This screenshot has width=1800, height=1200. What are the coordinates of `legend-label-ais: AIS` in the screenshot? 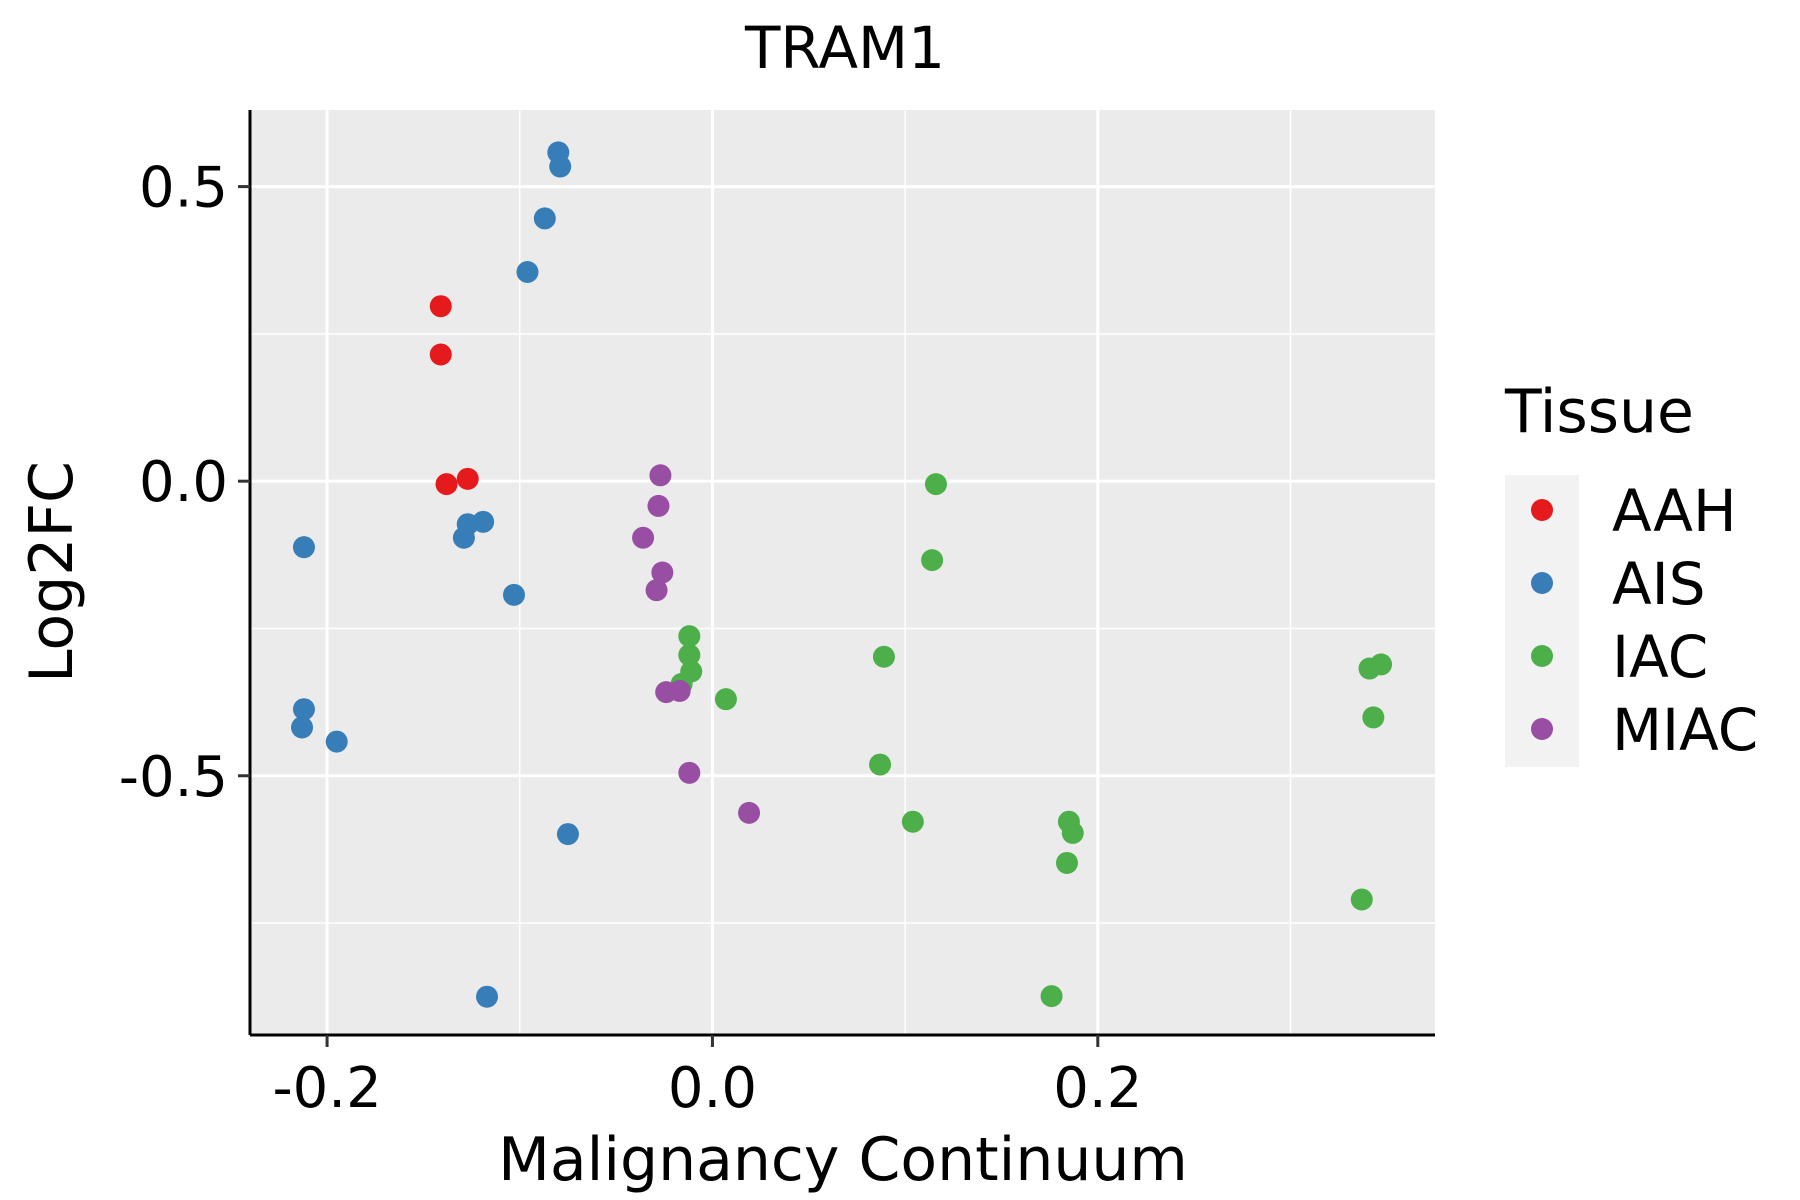 It's located at (1659, 584).